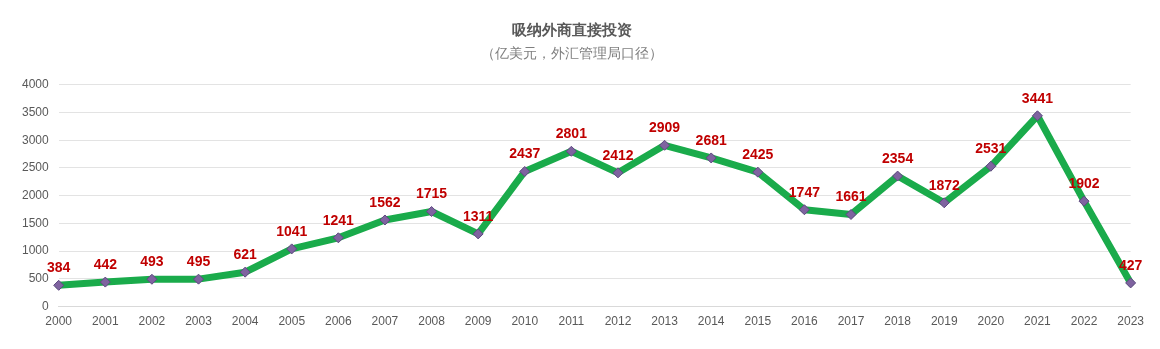 The height and width of the screenshot is (349, 1160). I want to click on y-tick-label: 0, so click(46, 305).